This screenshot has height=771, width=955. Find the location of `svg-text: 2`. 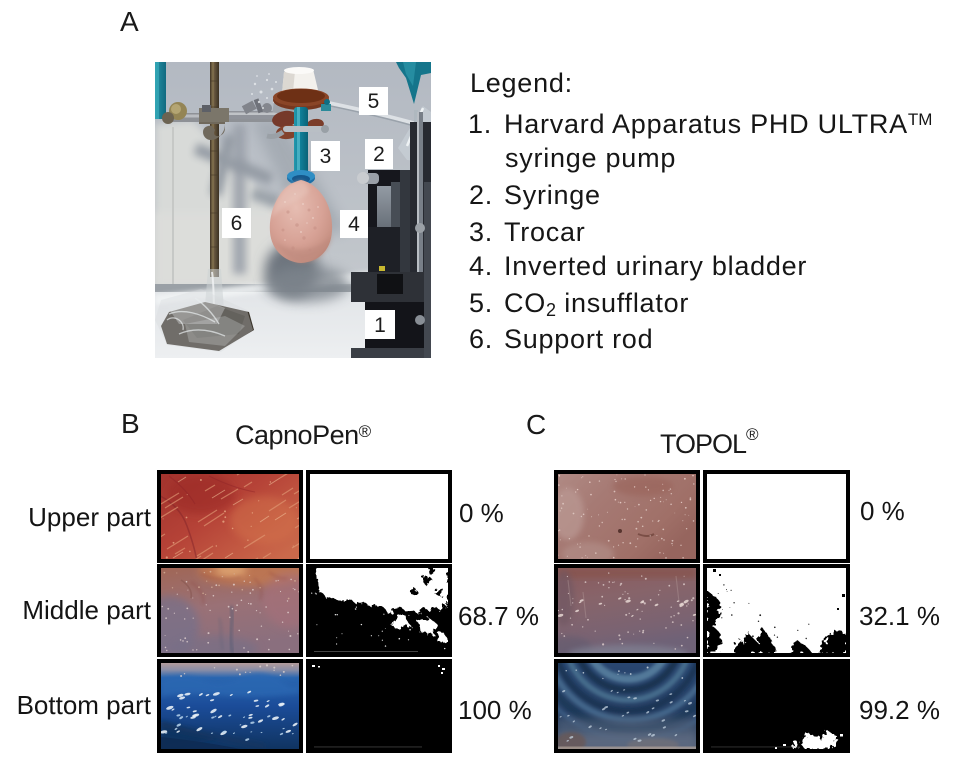

svg-text: 2 is located at coordinates (379, 154).